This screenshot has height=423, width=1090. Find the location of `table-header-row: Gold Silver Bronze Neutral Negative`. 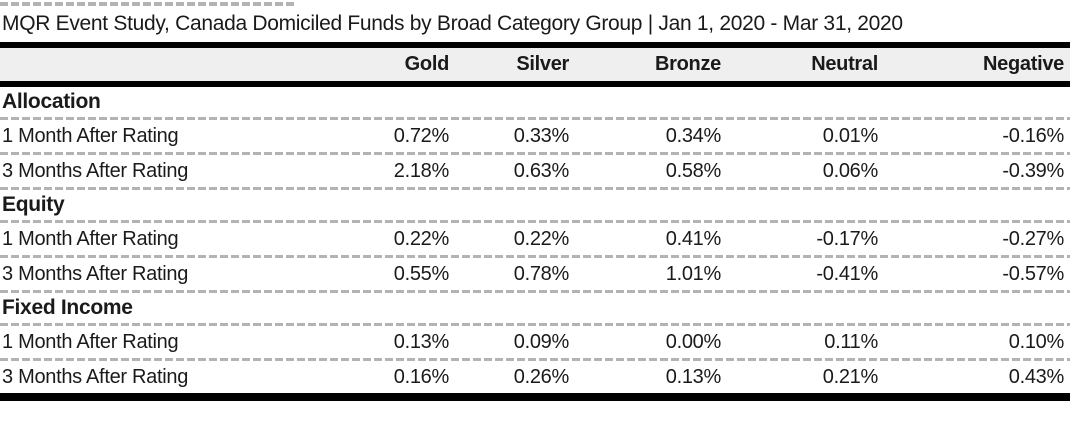

table-header-row: Gold Silver Bronze Neutral Negative is located at coordinates (535, 64).